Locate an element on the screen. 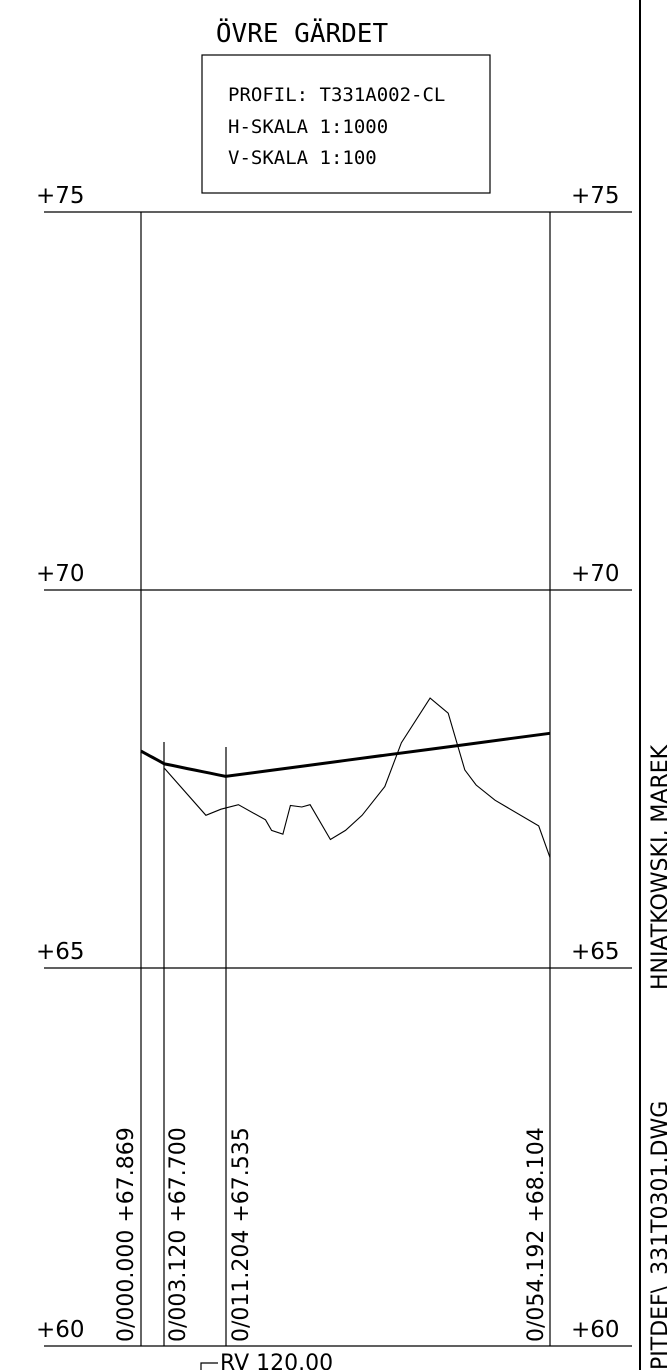 This screenshot has width=667, height=1370. existing-ground-line is located at coordinates (357, 777).